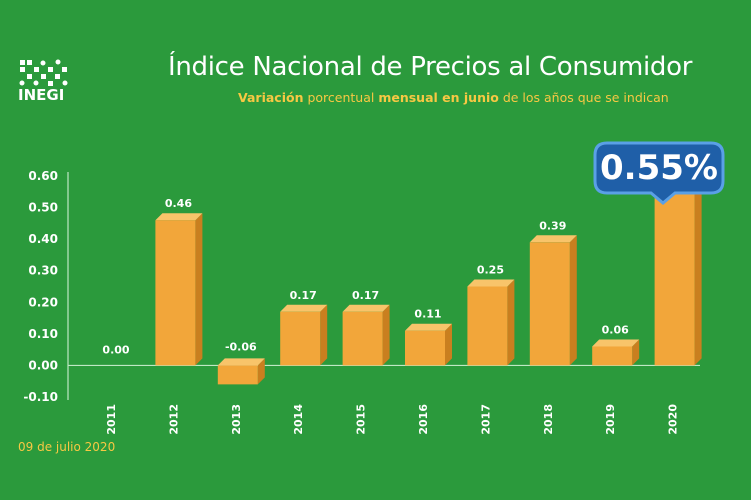 This screenshot has width=751, height=500. I want to click on x-tick-label: 2011, so click(111, 419).